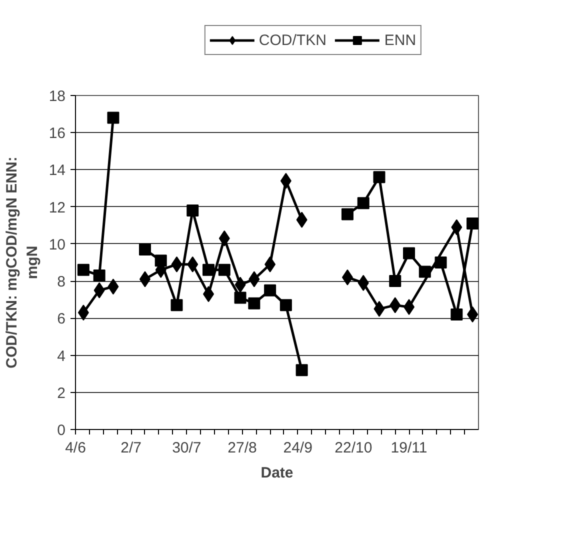  Describe the element at coordinates (57, 96) in the screenshot. I see `y-tick-label: 18` at that location.